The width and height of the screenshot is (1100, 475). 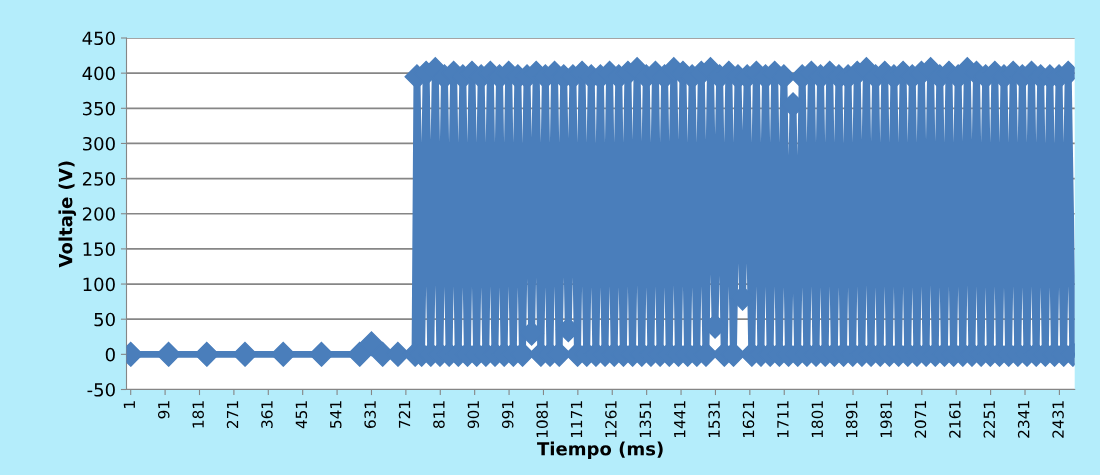 I want to click on x-tick-label: 1171, so click(x=576, y=419).